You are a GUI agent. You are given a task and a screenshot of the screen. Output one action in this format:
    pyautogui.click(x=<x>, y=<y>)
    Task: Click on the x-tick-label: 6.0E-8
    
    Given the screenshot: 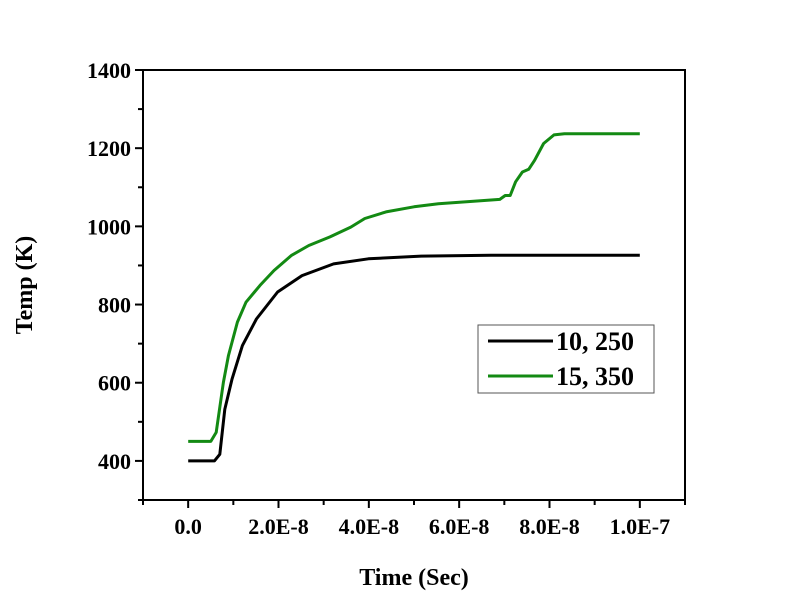 What is the action you would take?
    pyautogui.click(x=459, y=526)
    